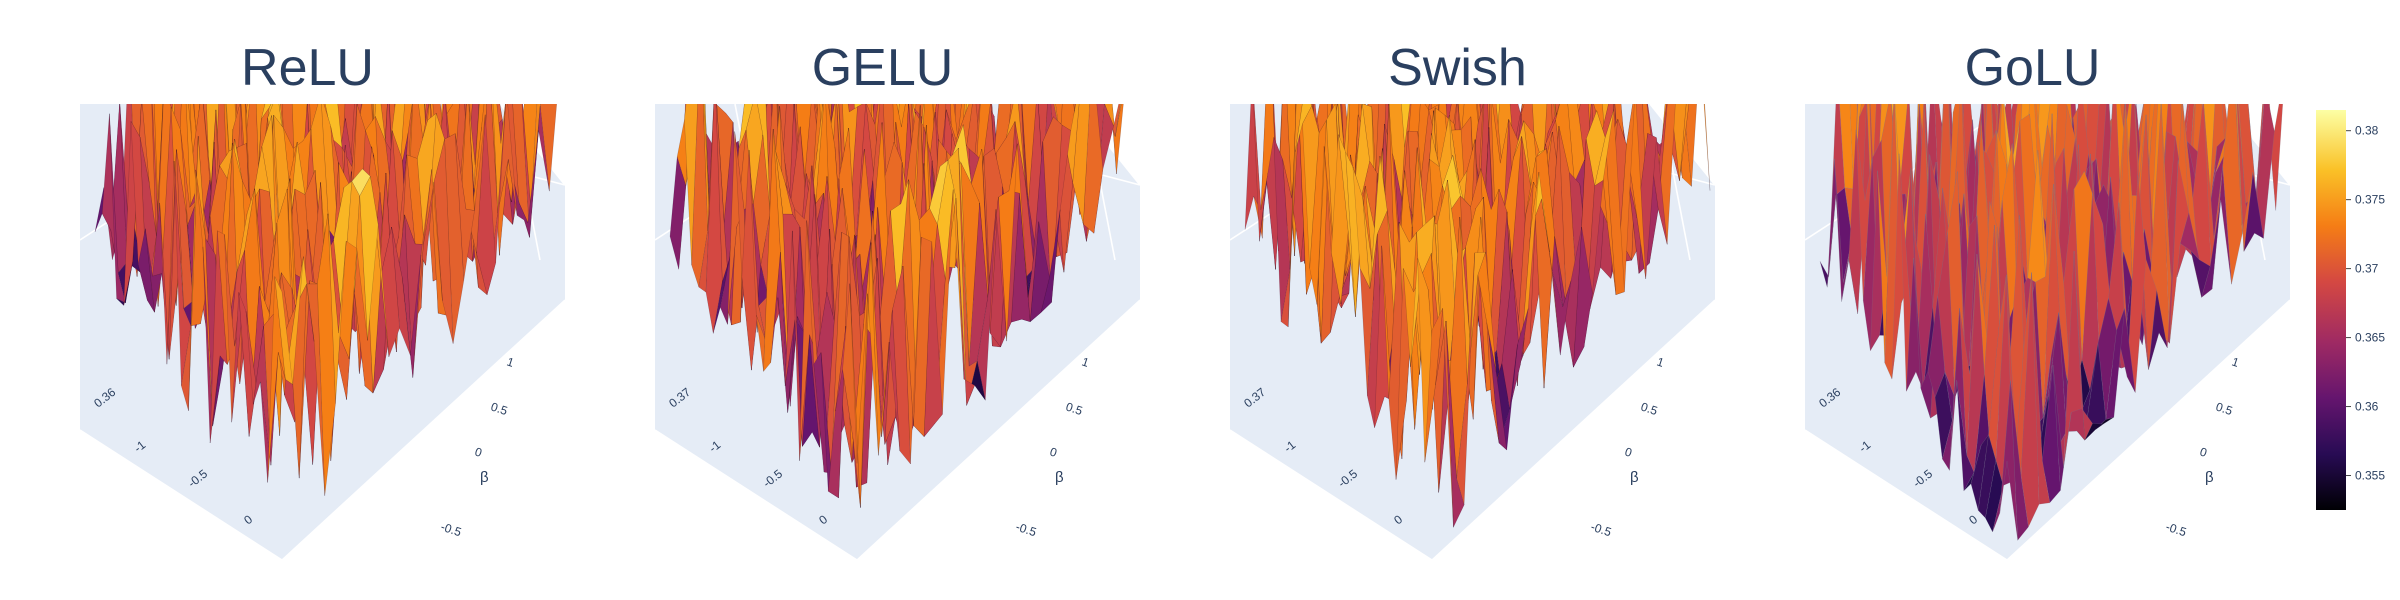 Image resolution: width=2400 pixels, height=600 pixels. I want to click on colorbar-tick-label: 0.38, so click(2367, 131).